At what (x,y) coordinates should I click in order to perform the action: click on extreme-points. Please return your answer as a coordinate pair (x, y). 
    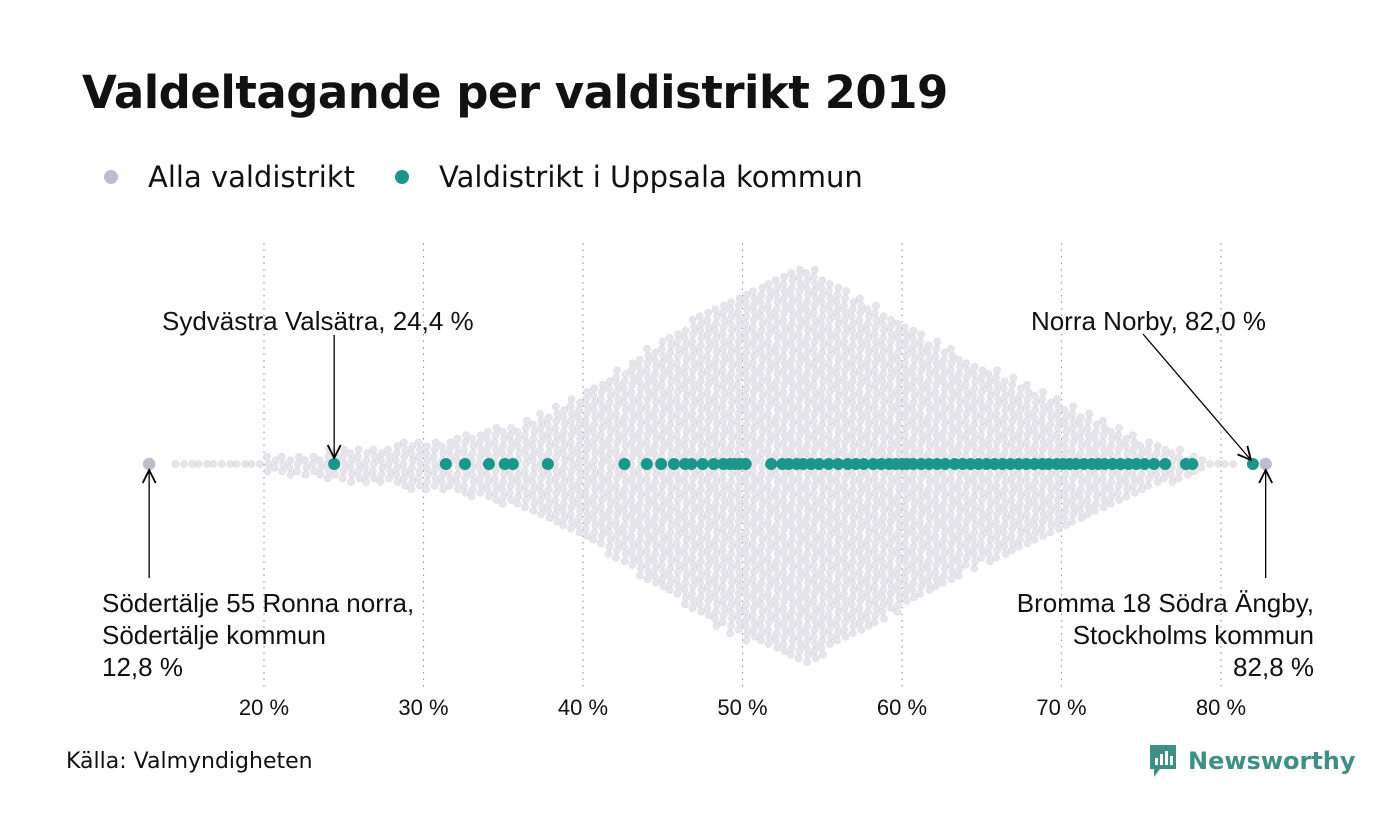
    Looking at the image, I should click on (707, 464).